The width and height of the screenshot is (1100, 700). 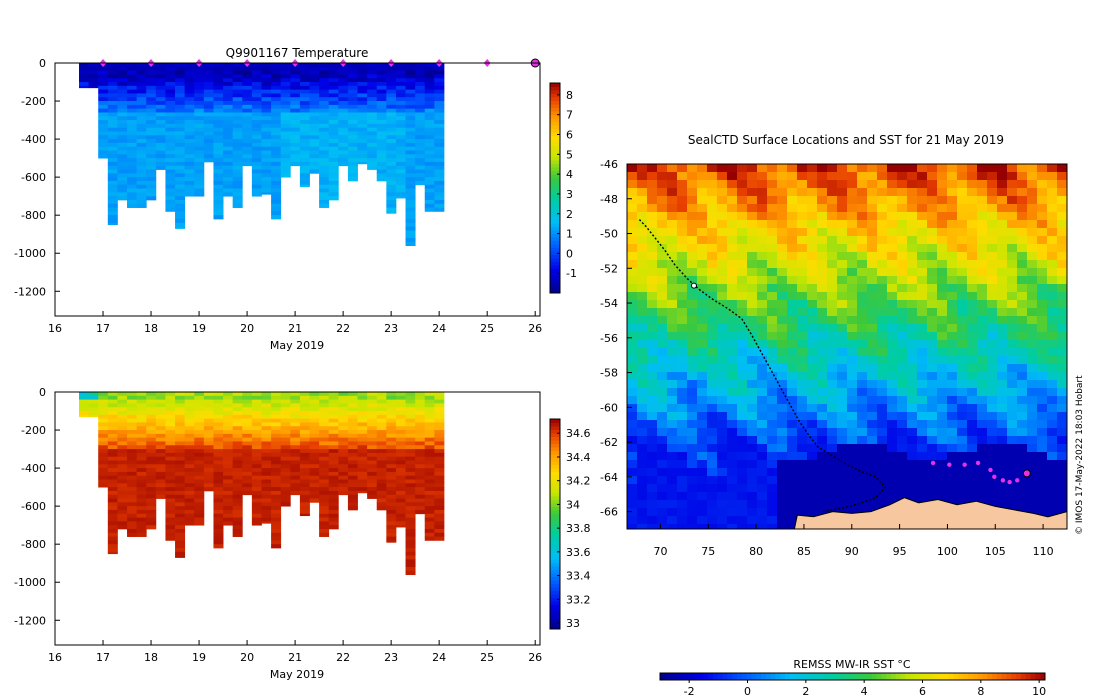 What do you see at coordinates (609, 442) in the screenshot?
I see `y-tick-label: -62` at bounding box center [609, 442].